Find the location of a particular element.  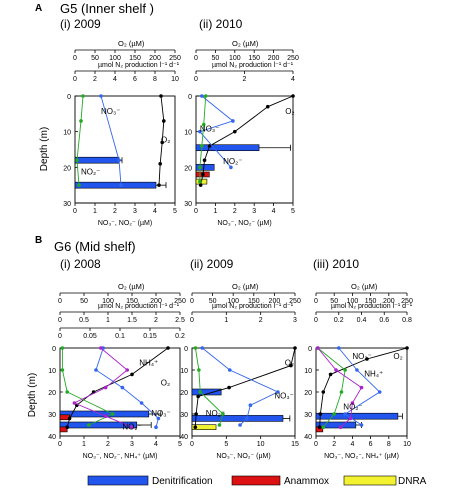

panel-b-title: G6 (Mid shelf) is located at coordinates (95, 246).